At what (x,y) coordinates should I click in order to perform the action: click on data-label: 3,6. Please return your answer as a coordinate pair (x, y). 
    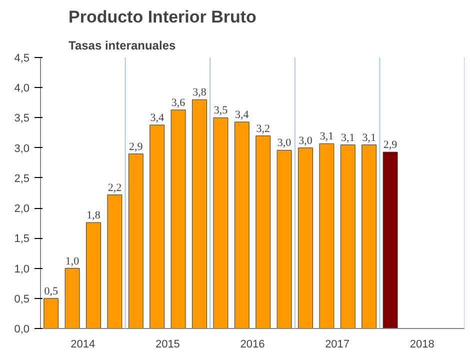
    Looking at the image, I should click on (178, 102).